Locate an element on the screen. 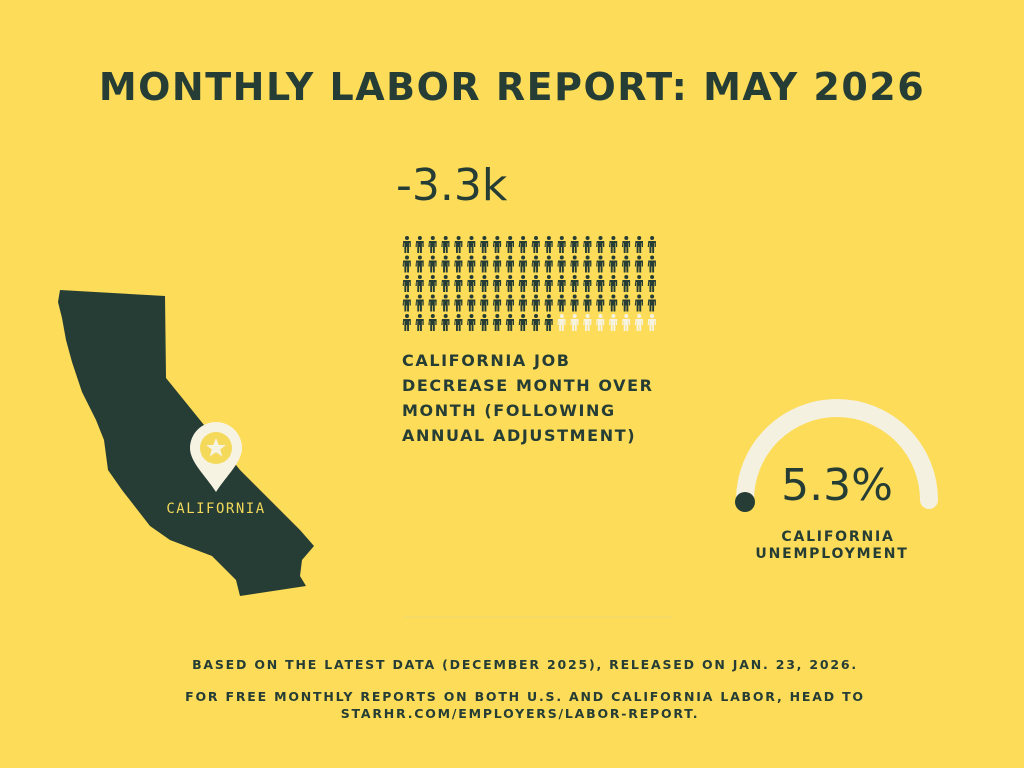 The image size is (1024, 768). title: MONTHLY LABOR REPORT: MAY 2026 is located at coordinates (512, 87).